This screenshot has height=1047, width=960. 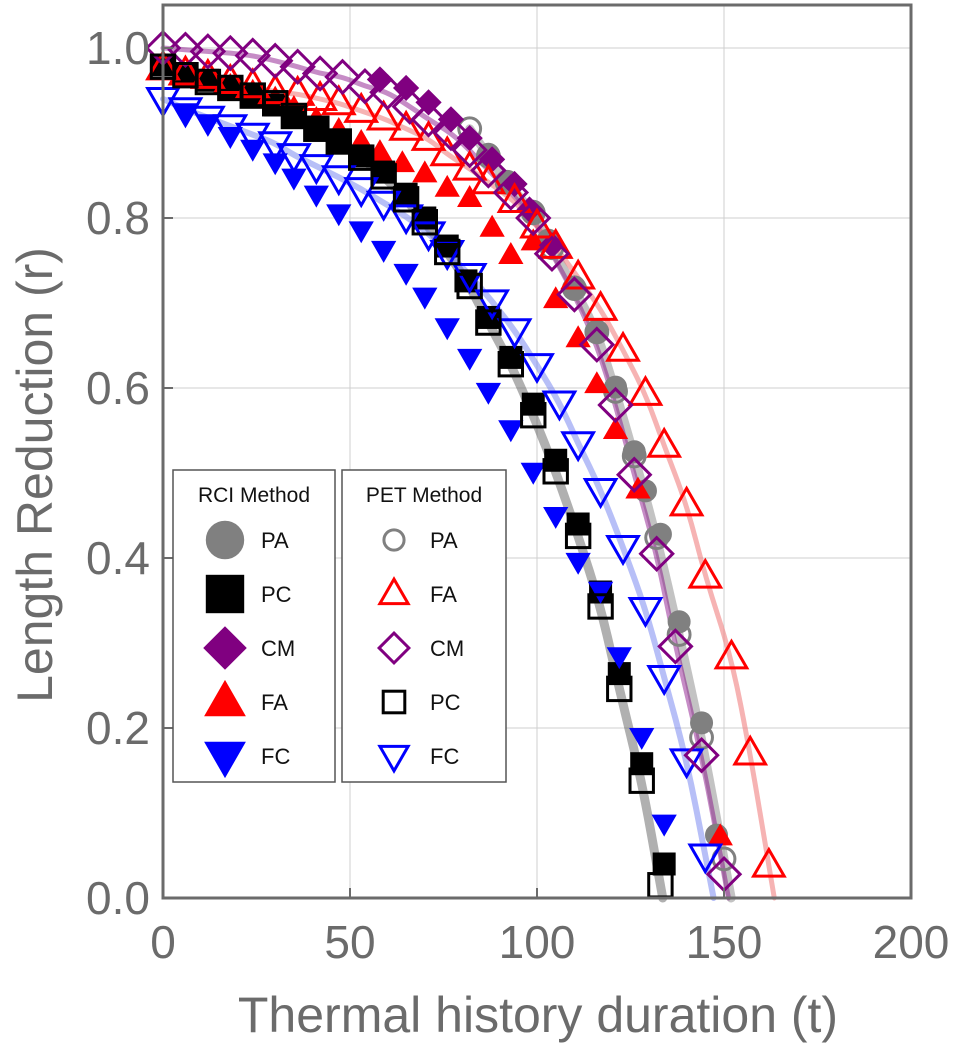 I want to click on marker-rci-cm, so click(x=451, y=119).